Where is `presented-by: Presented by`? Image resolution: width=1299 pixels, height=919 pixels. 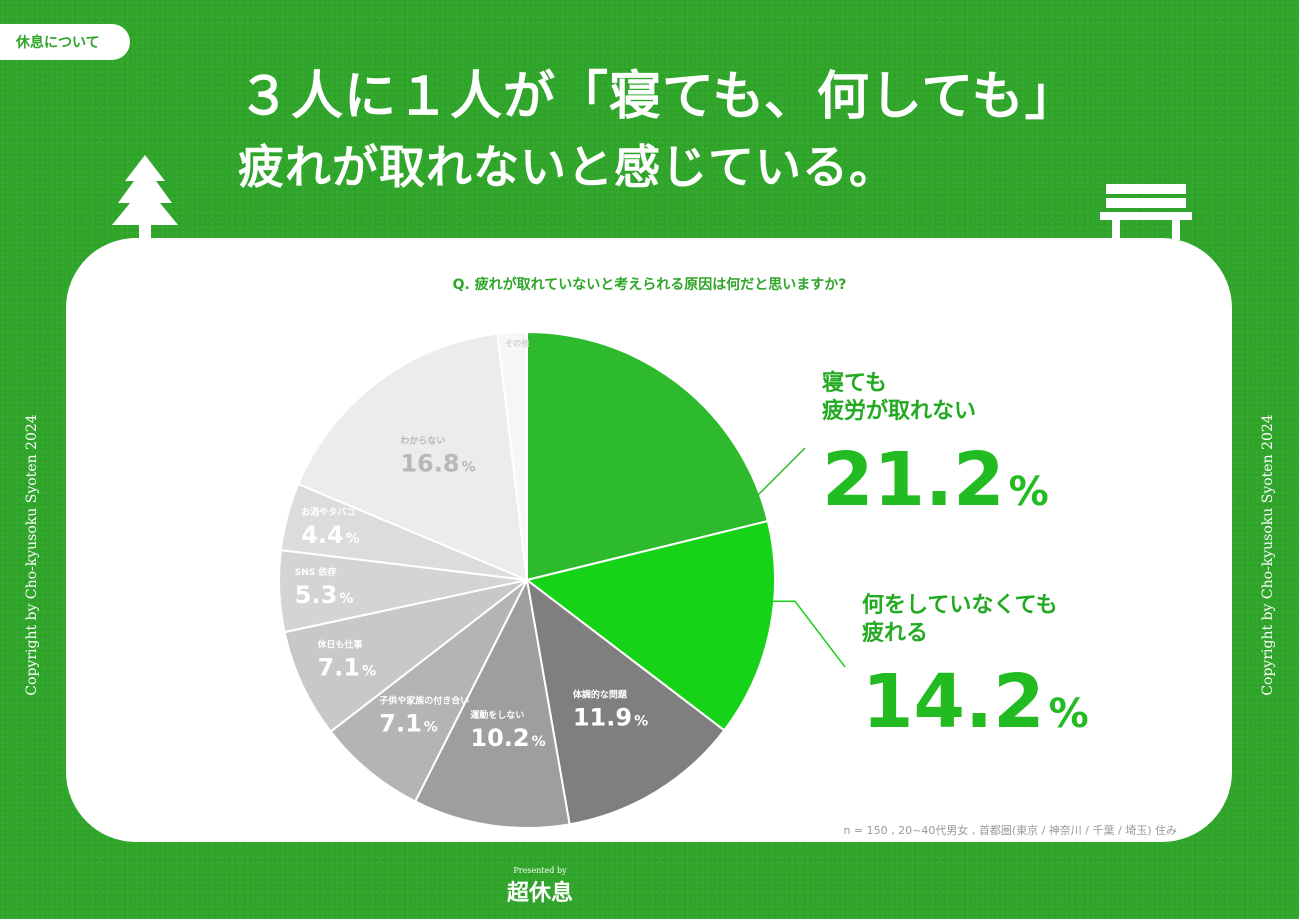
presented-by: Presented by is located at coordinates (540, 870).